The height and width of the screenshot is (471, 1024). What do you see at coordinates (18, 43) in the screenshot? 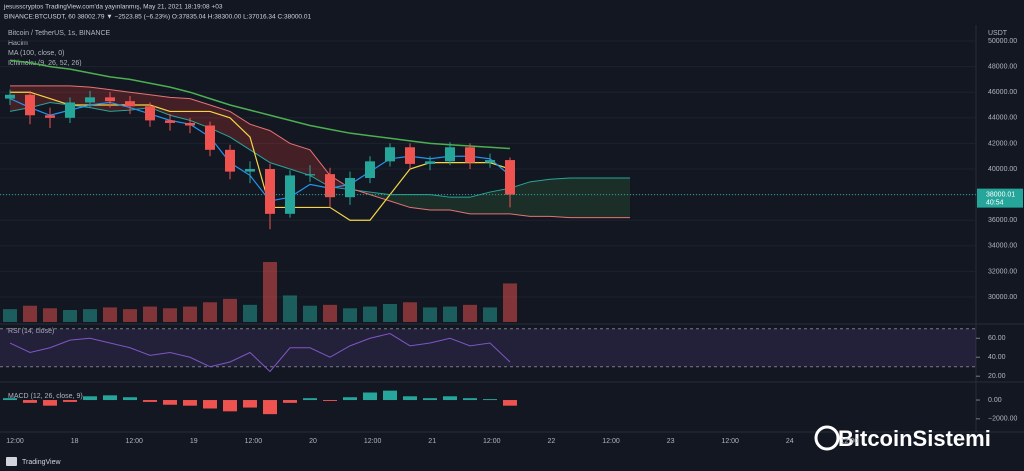
I see `legend: Hacim` at bounding box center [18, 43].